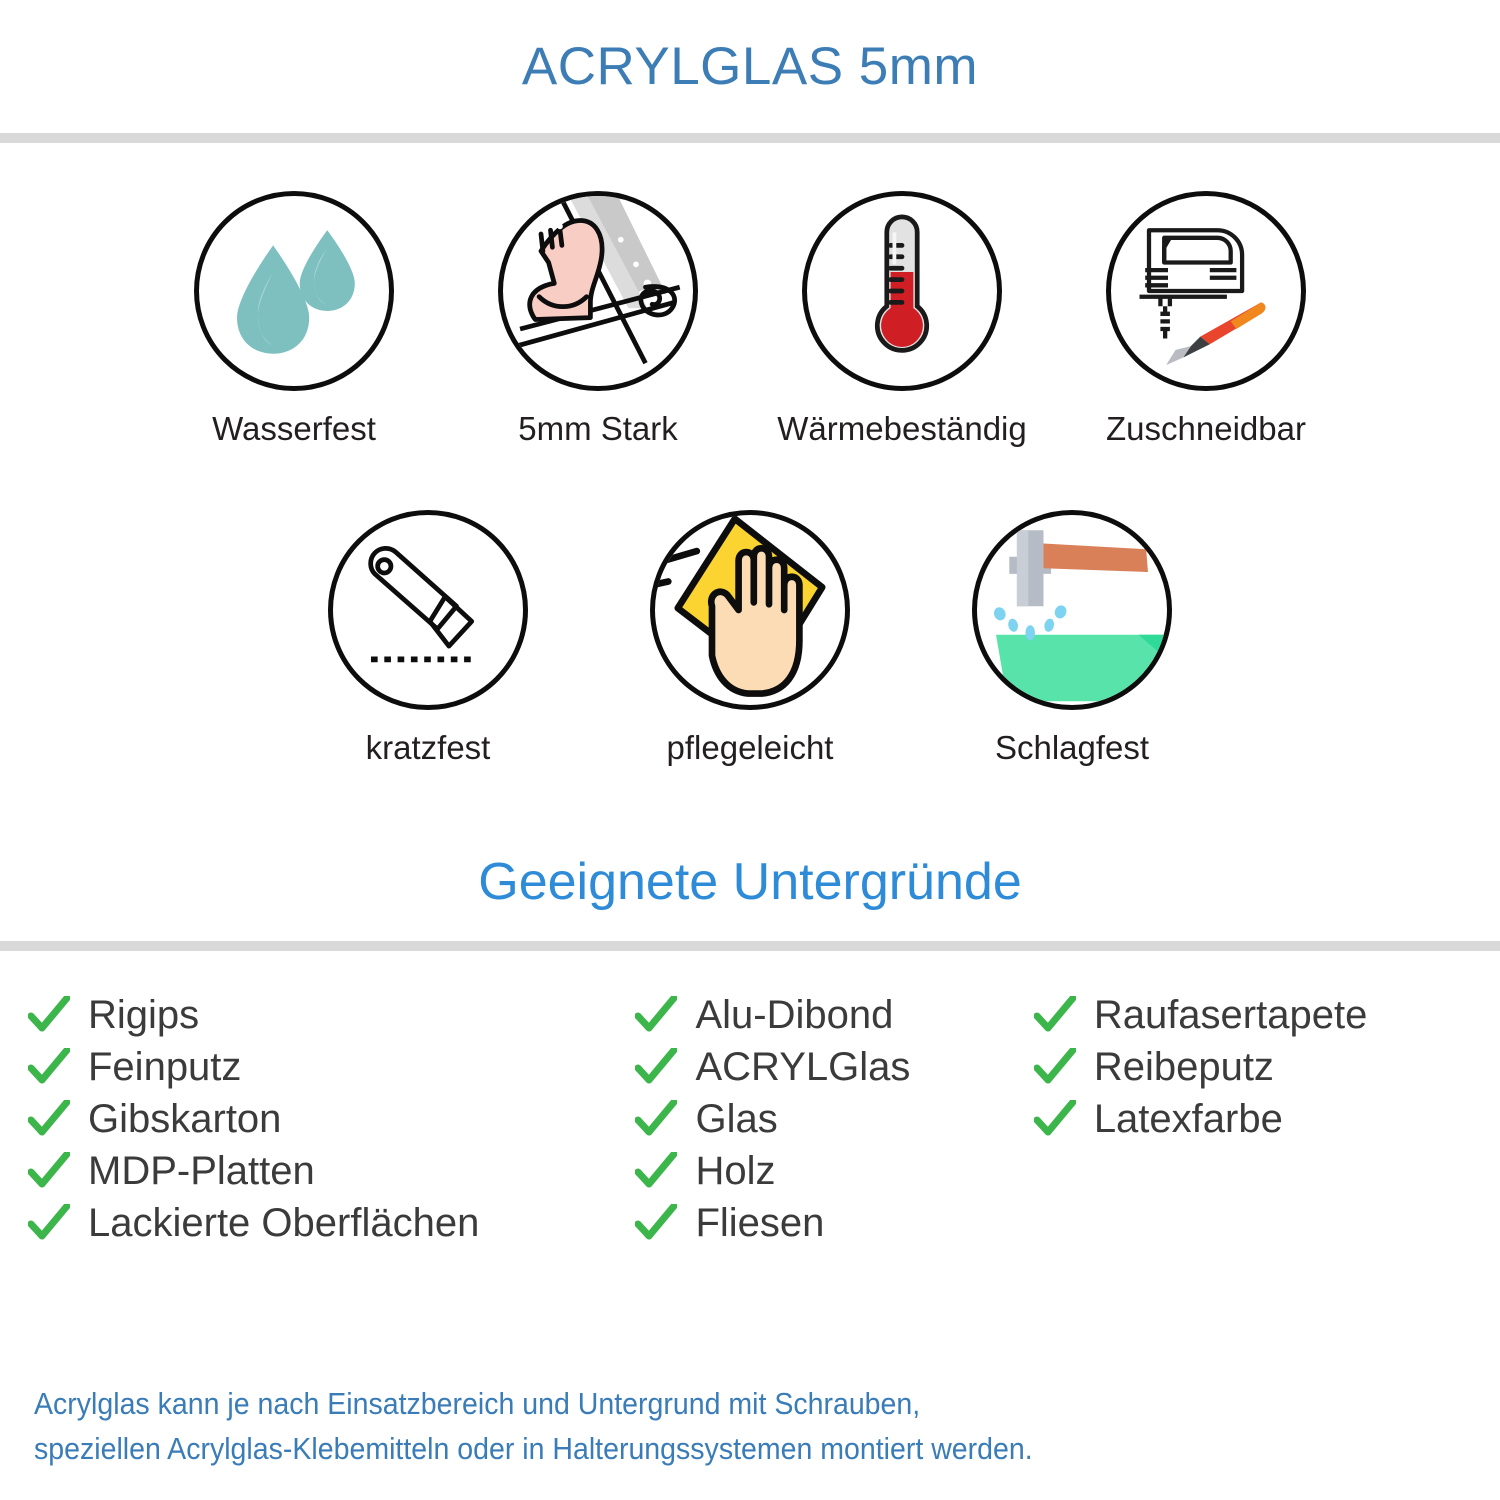 This screenshot has height=1500, width=1500. I want to click on thermometer-icon, so click(902, 291).